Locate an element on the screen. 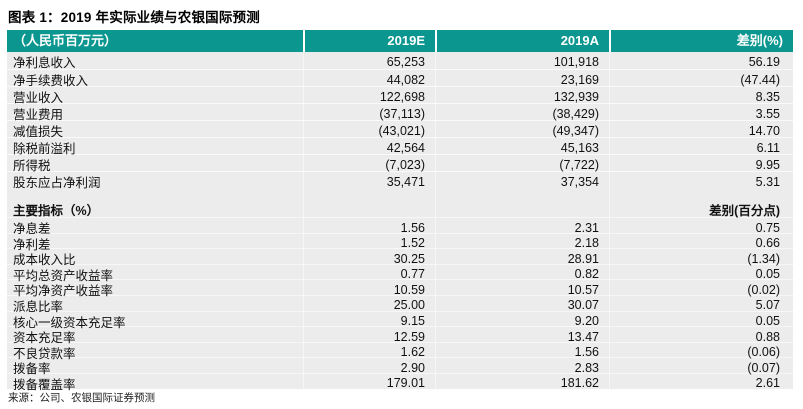 The width and height of the screenshot is (803, 409). table-row: 拨备覆盖率 179.01 181.62 2.61 is located at coordinates (400, 382).